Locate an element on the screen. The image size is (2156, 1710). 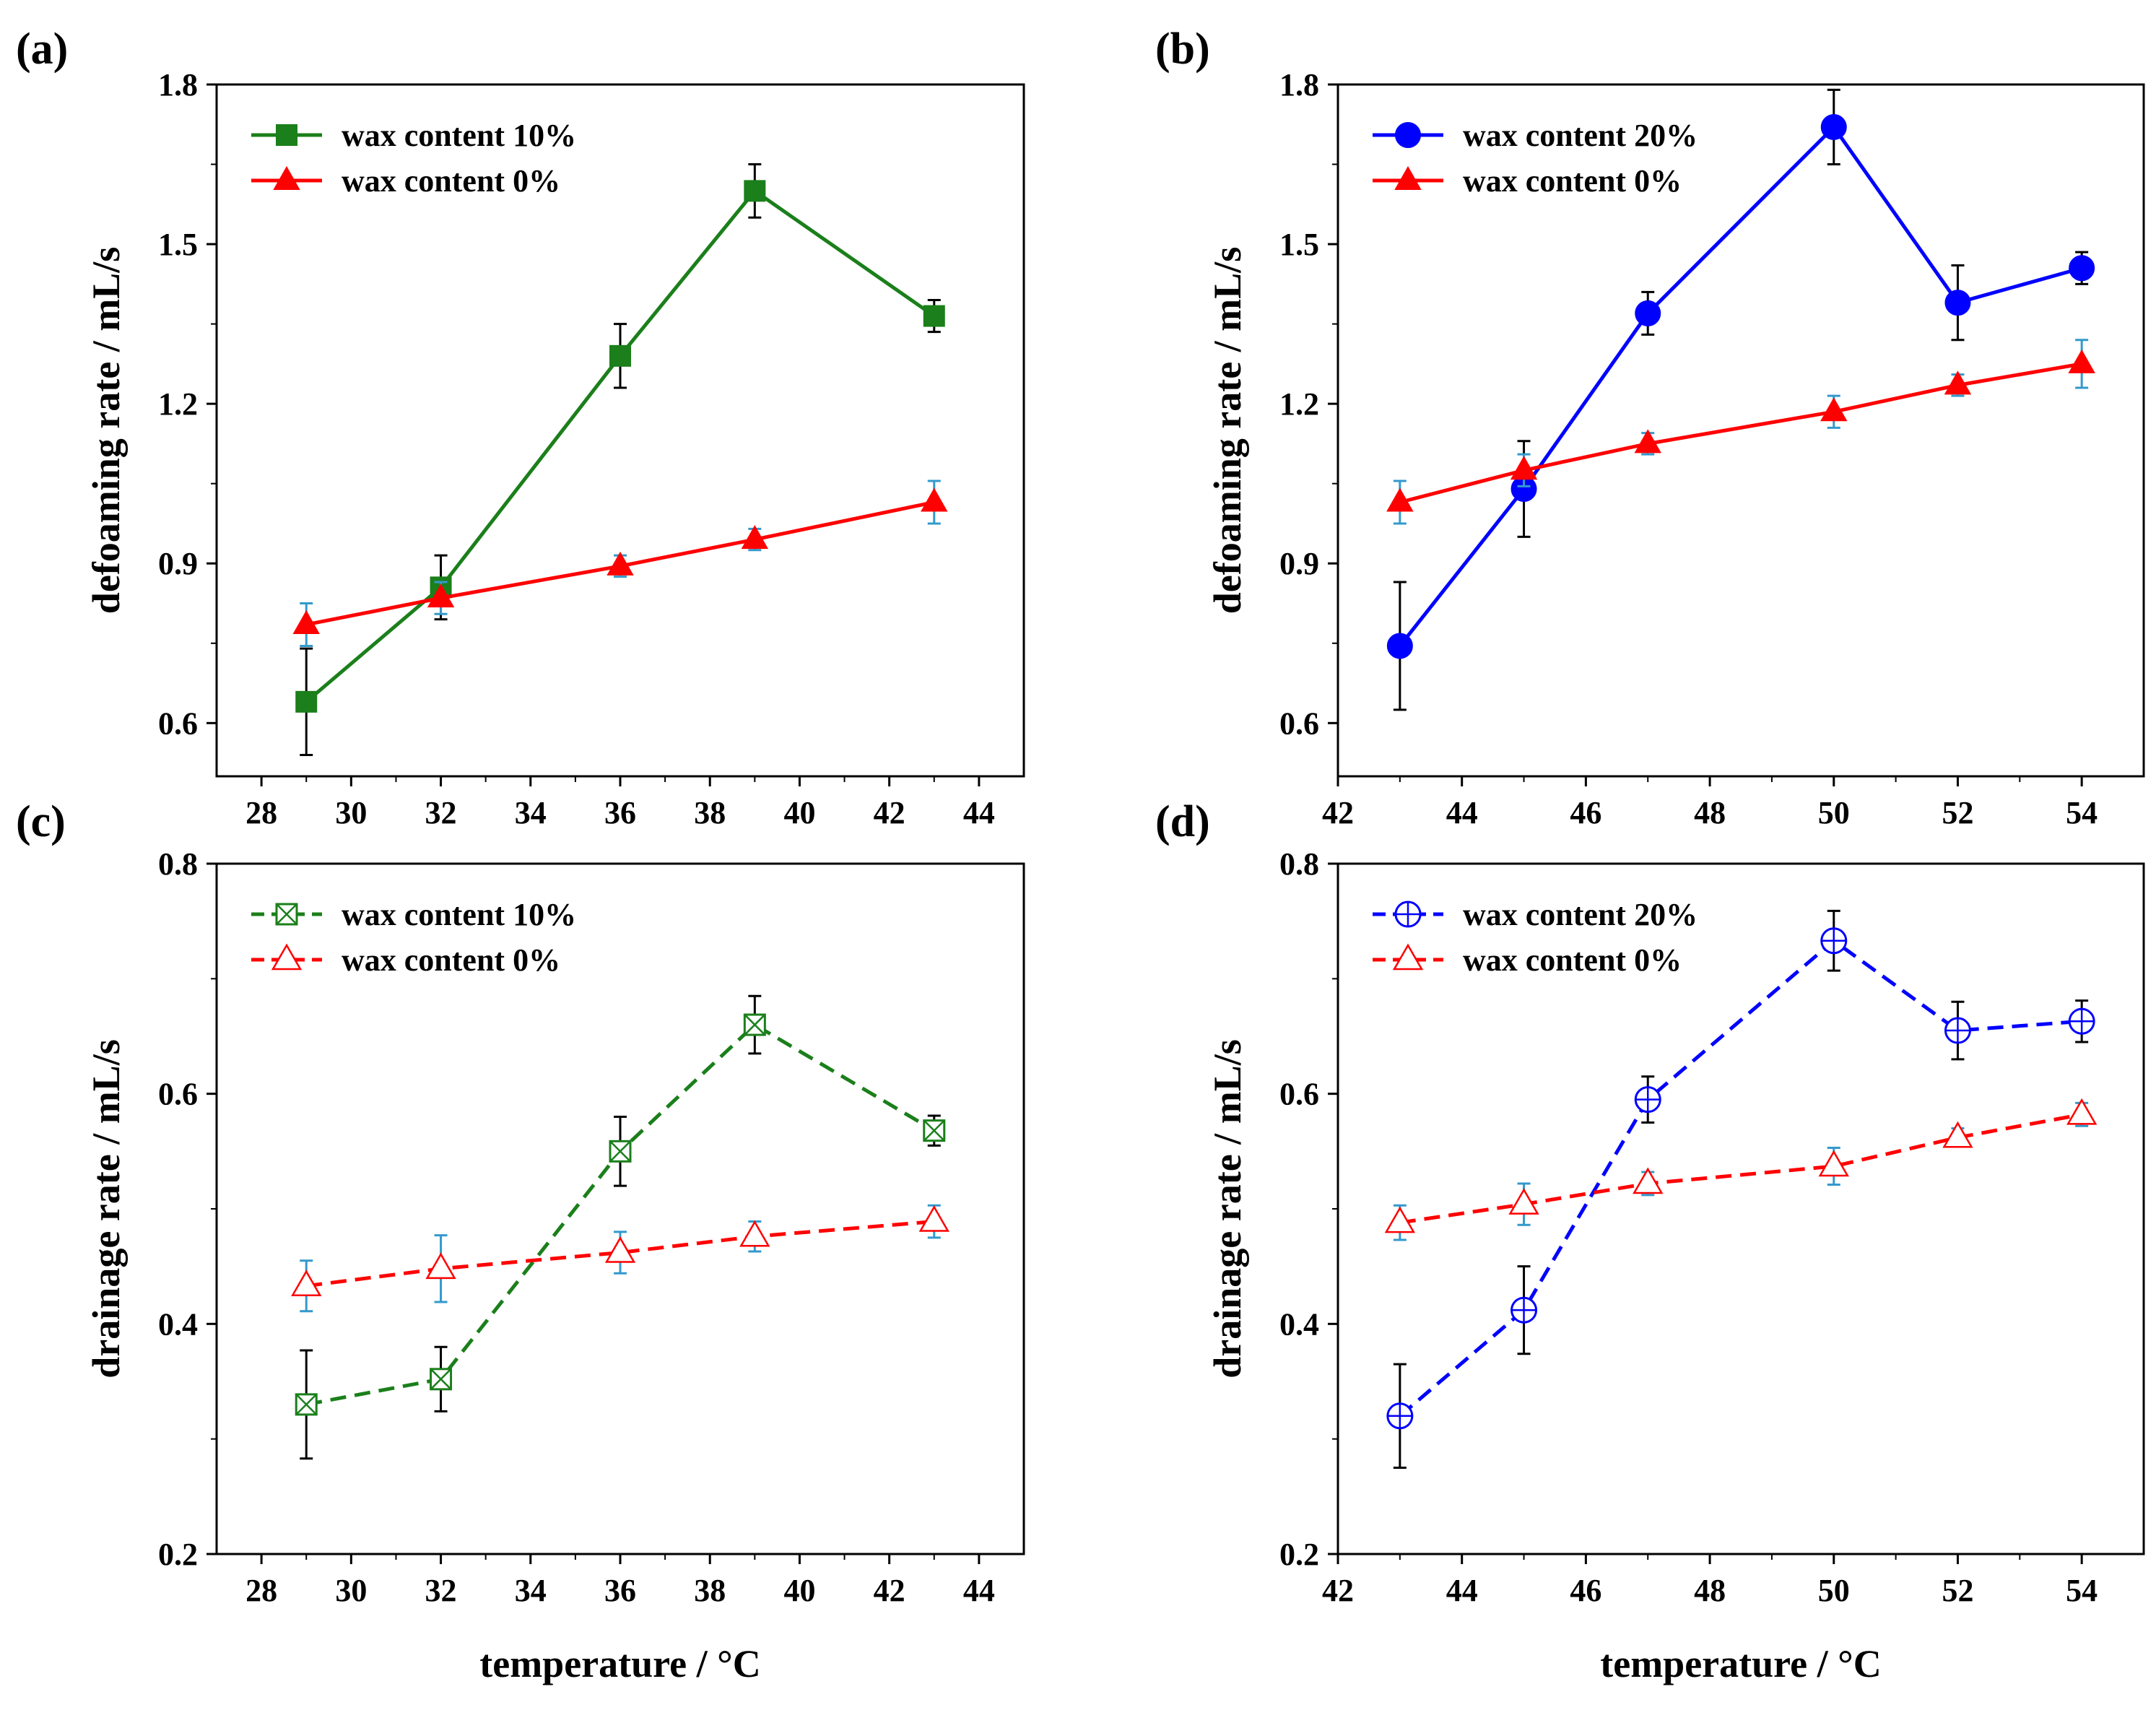
x-tick-label: 52 is located at coordinates (1957, 1591).